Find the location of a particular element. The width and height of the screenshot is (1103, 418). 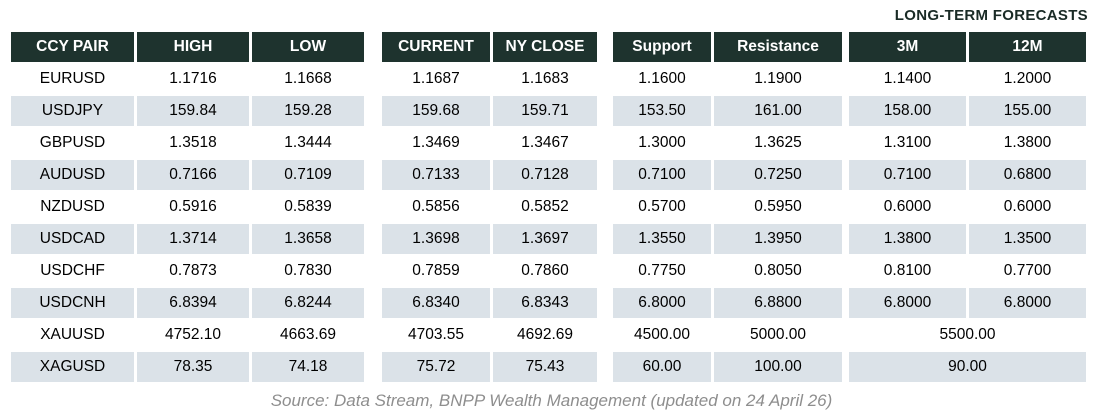

cell-high: 1.3714 is located at coordinates (193, 239).